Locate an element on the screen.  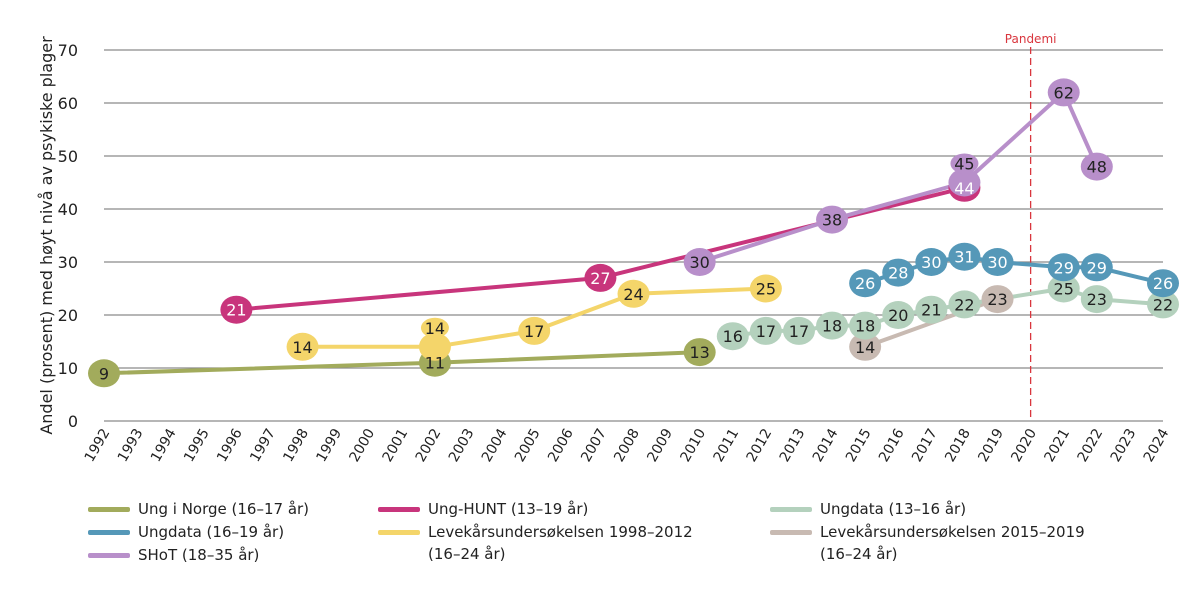
x-tick-label: 1998 is located at coordinates (296, 445).